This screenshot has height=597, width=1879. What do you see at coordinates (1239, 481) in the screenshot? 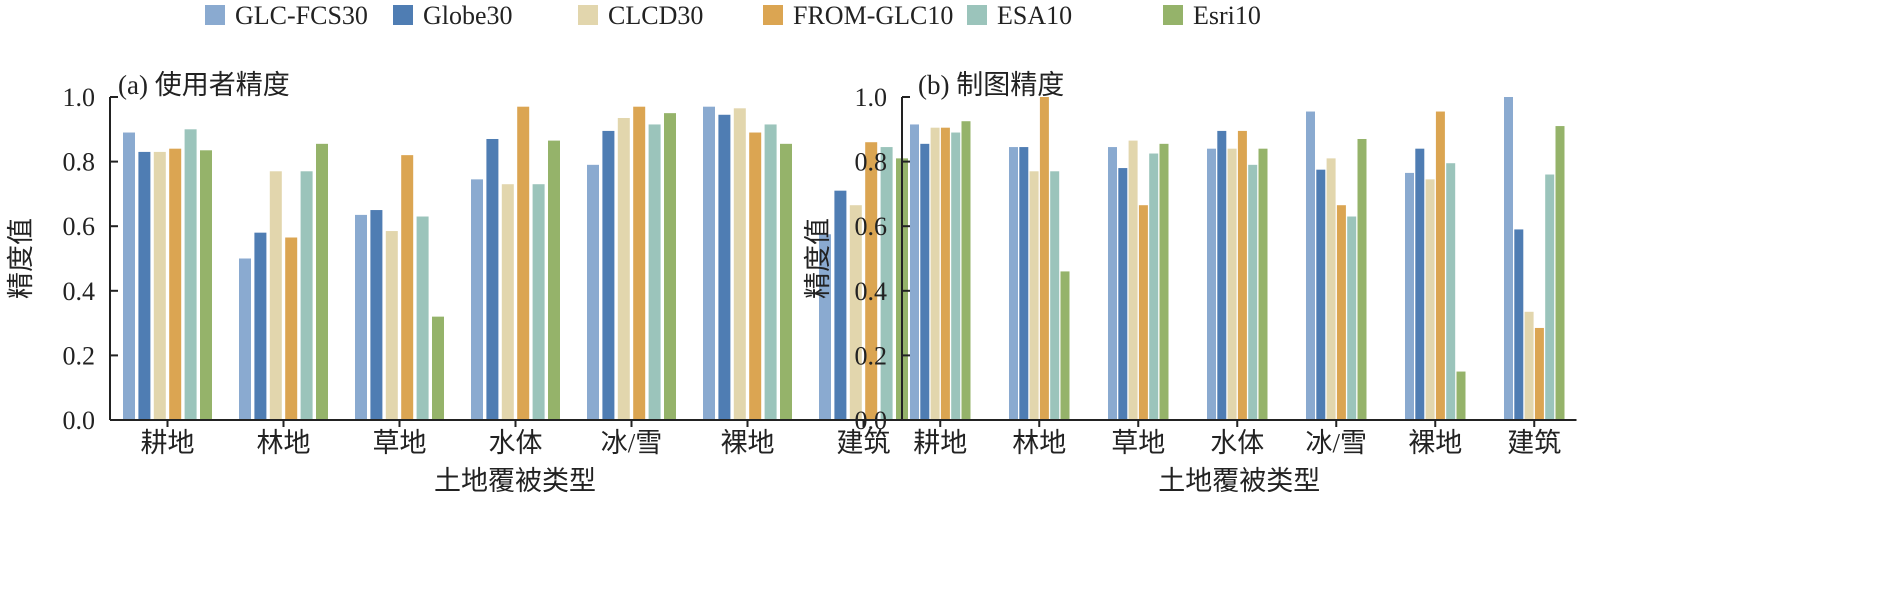
I see `x-axis-label: 土地覆被类型` at bounding box center [1239, 481].